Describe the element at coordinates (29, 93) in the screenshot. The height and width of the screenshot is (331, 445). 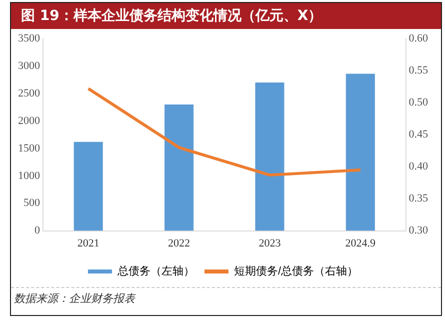
I see `y-tick-label: 2500` at that location.